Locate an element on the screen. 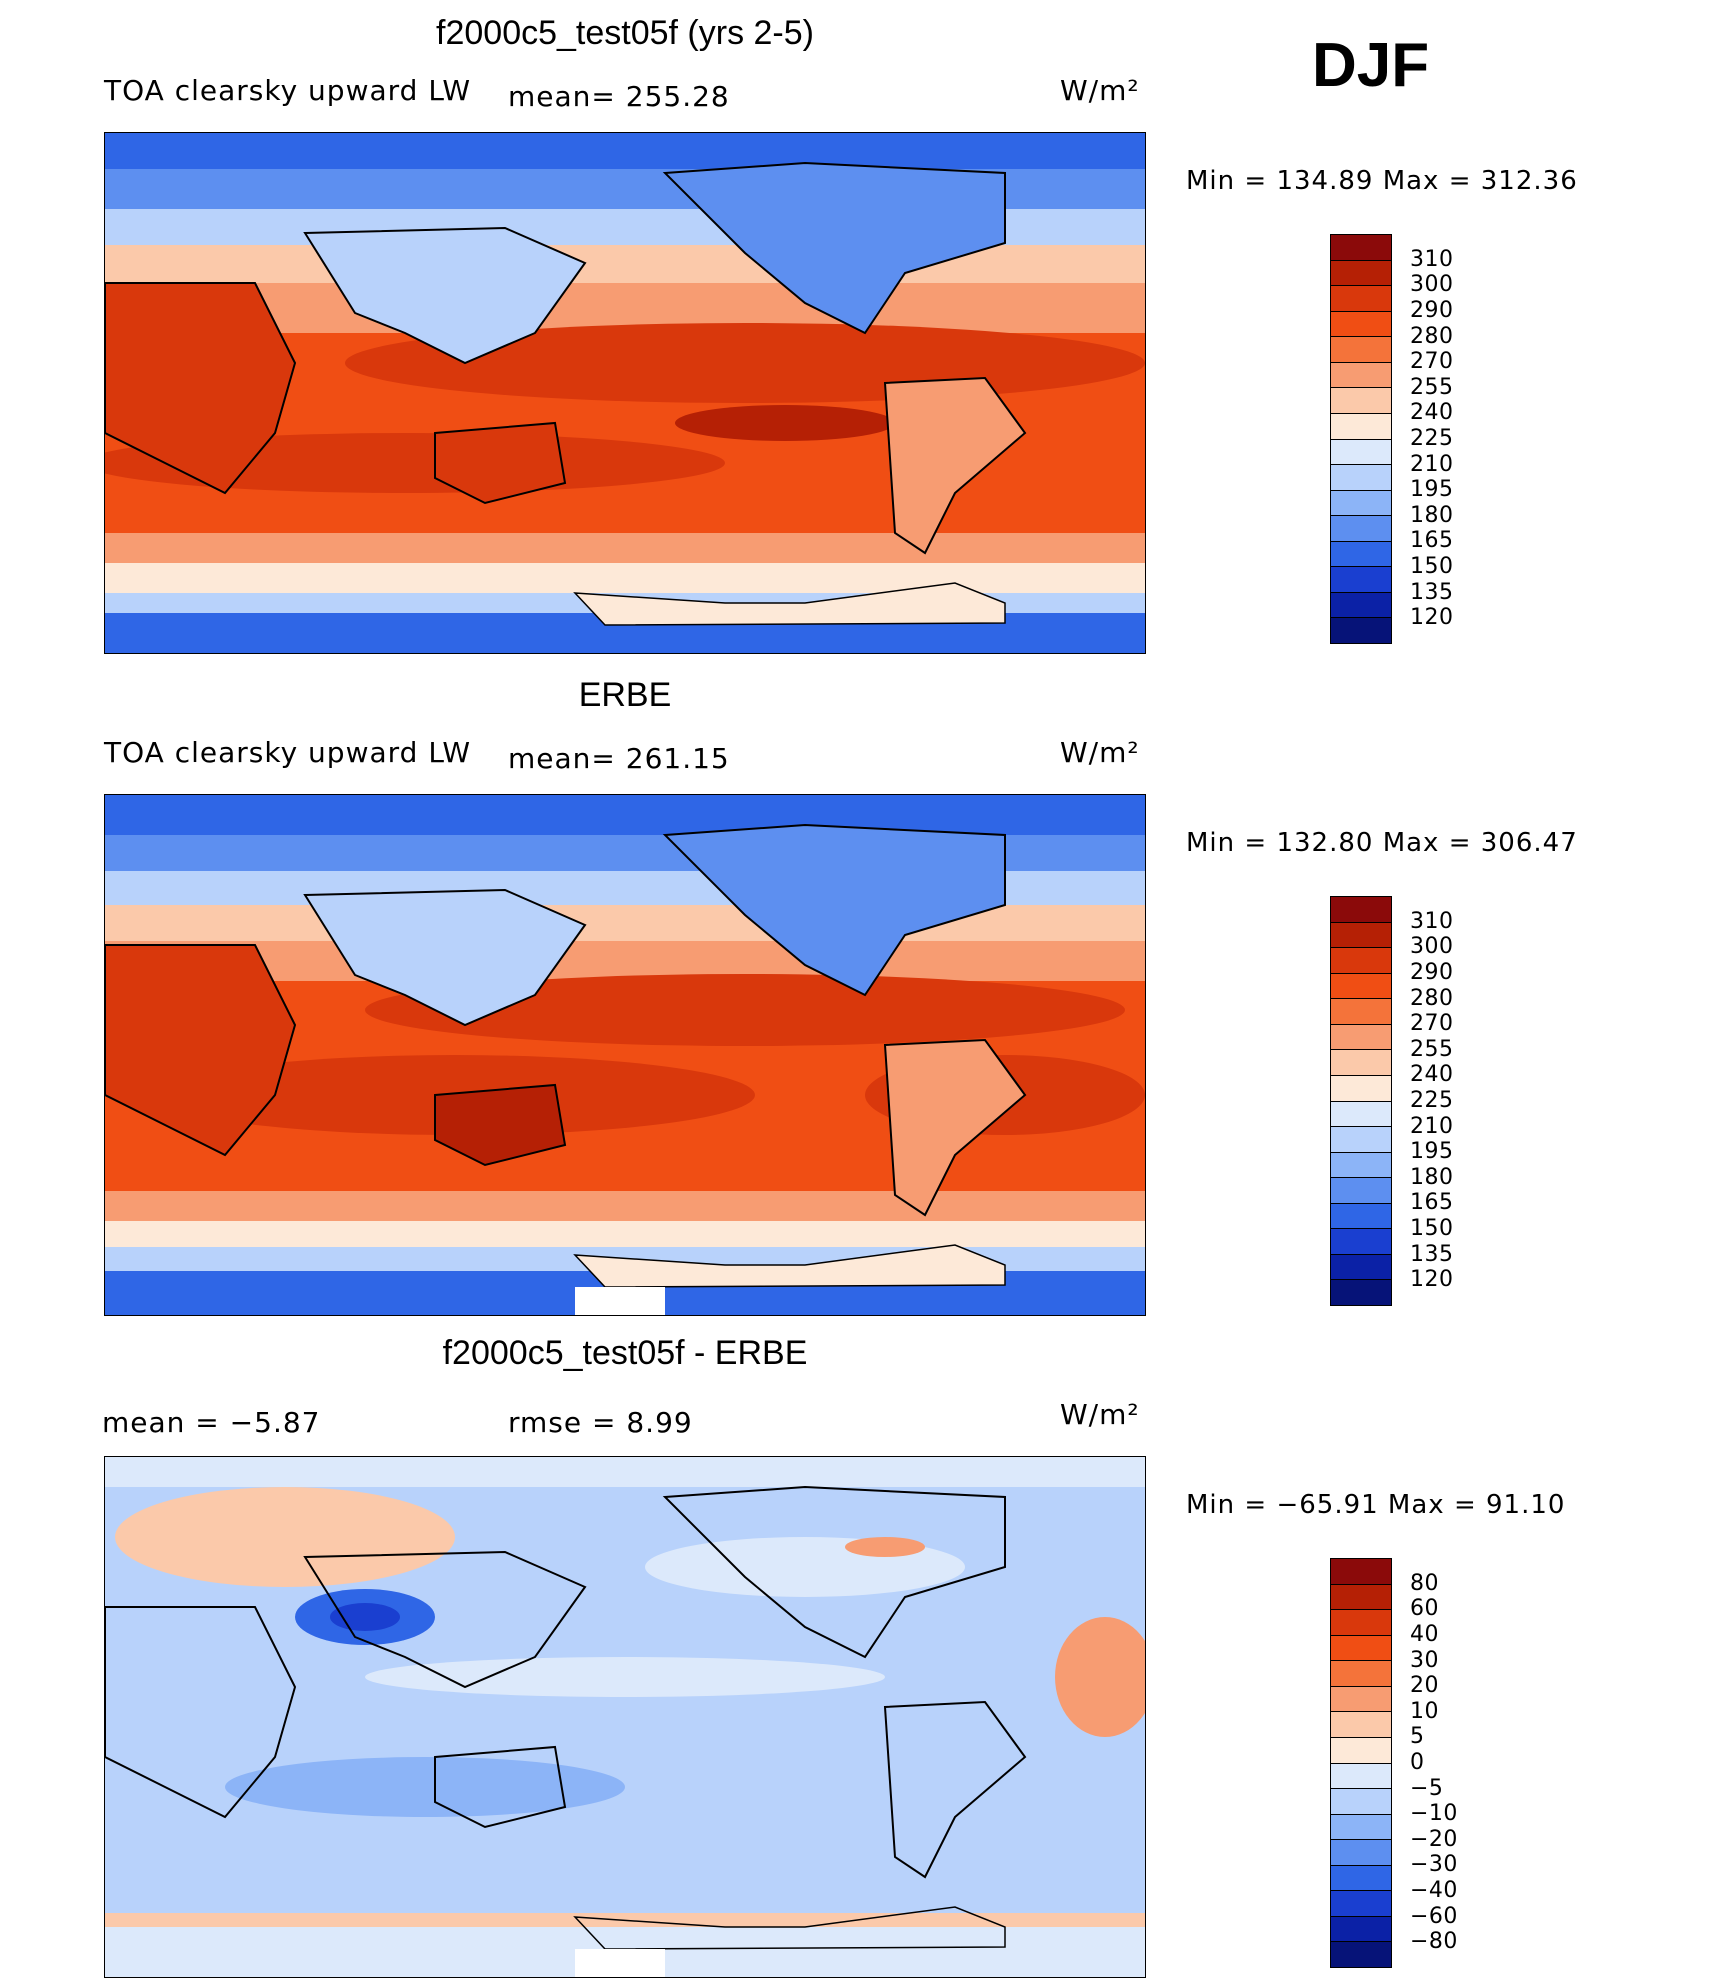 The height and width of the screenshot is (1979, 1710). panel-mean-diff: mean = −5.87 is located at coordinates (211, 1422).